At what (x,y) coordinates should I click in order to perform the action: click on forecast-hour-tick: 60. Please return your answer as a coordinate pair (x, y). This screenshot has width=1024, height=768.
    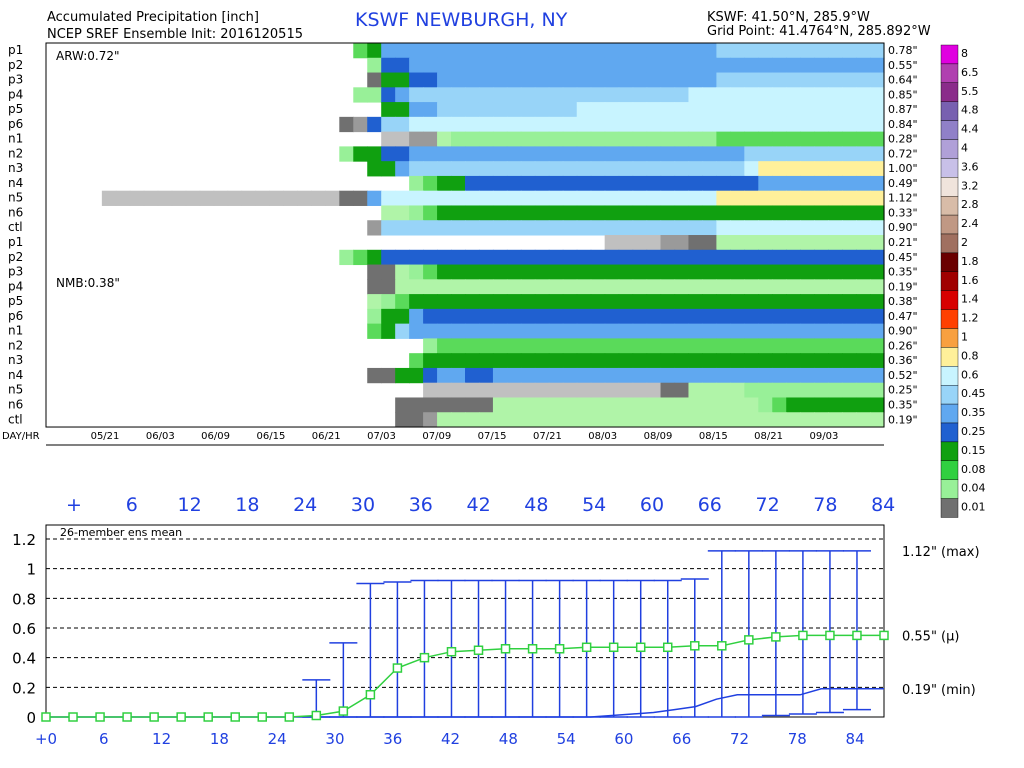
    Looking at the image, I should click on (652, 505).